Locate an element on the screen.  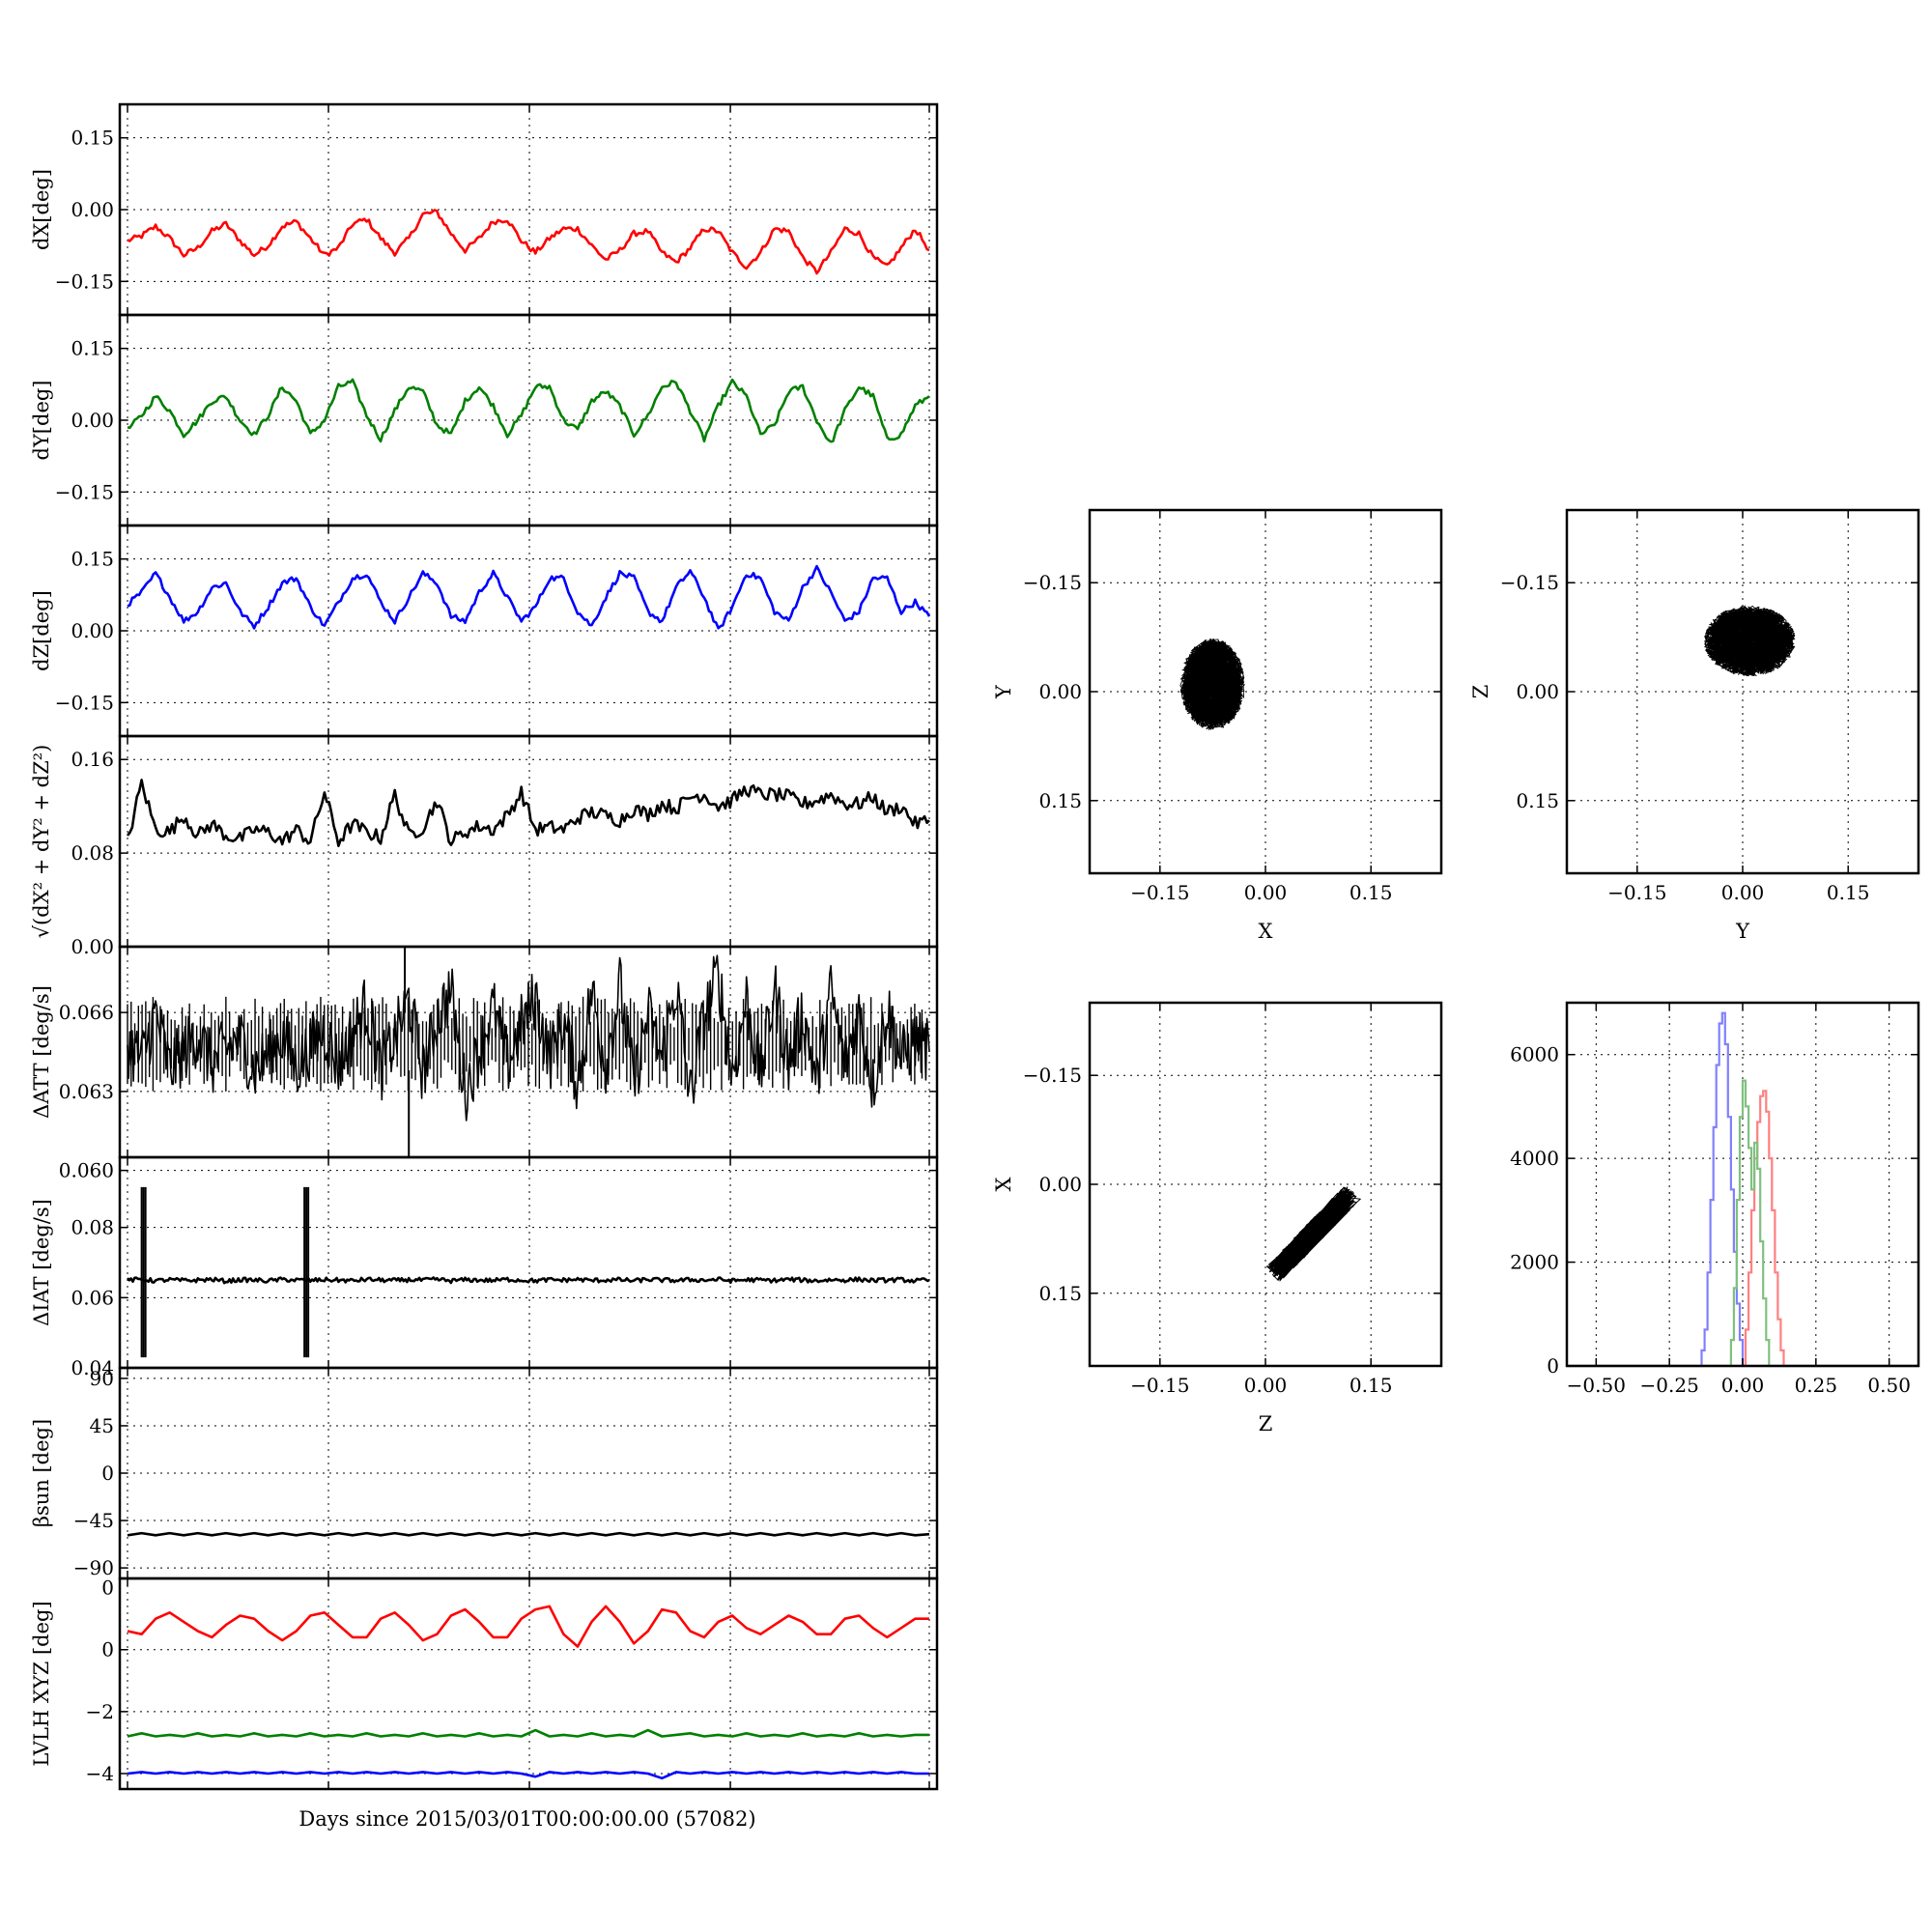
x-tick-label: −0.50 is located at coordinates (1596, 1385).